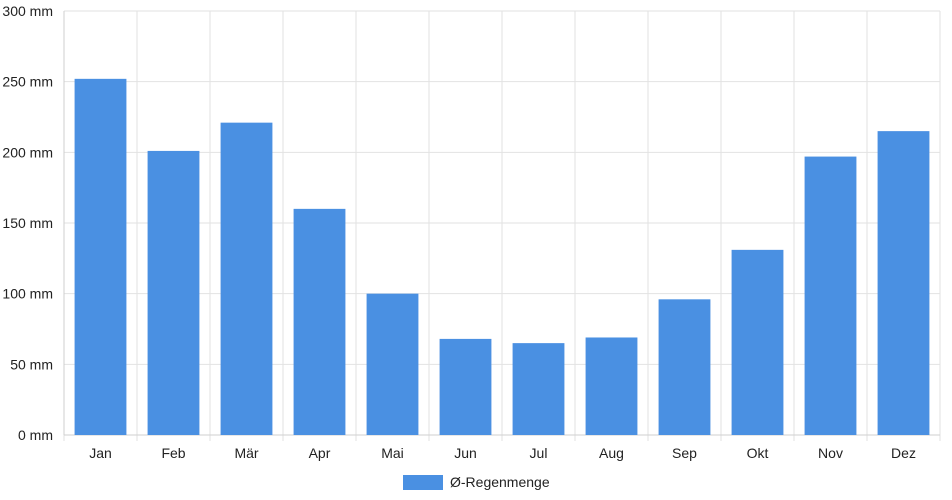 Image resolution: width=952 pixels, height=500 pixels. I want to click on y-tick-label: 0 mm, so click(35, 435).